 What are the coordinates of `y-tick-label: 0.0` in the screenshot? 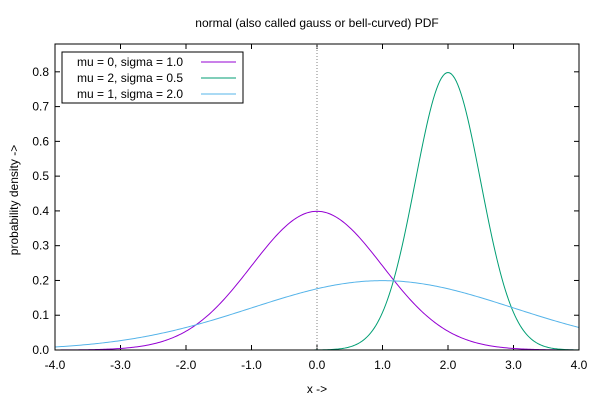 It's located at (40, 350).